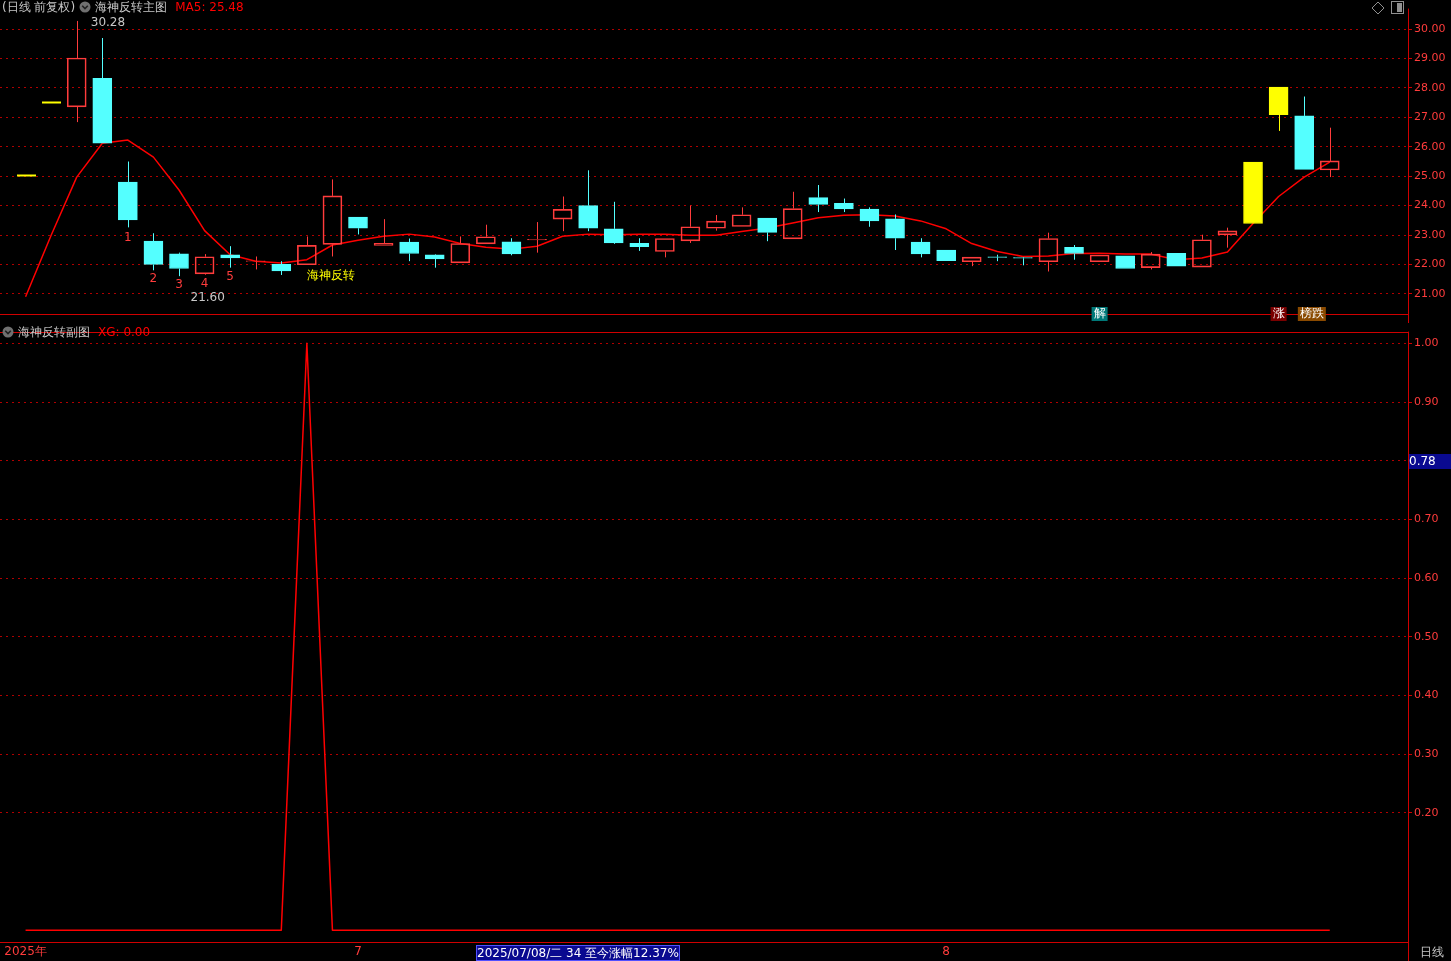 The height and width of the screenshot is (961, 1451). What do you see at coordinates (230, 276) in the screenshot?
I see `annotation: 5` at bounding box center [230, 276].